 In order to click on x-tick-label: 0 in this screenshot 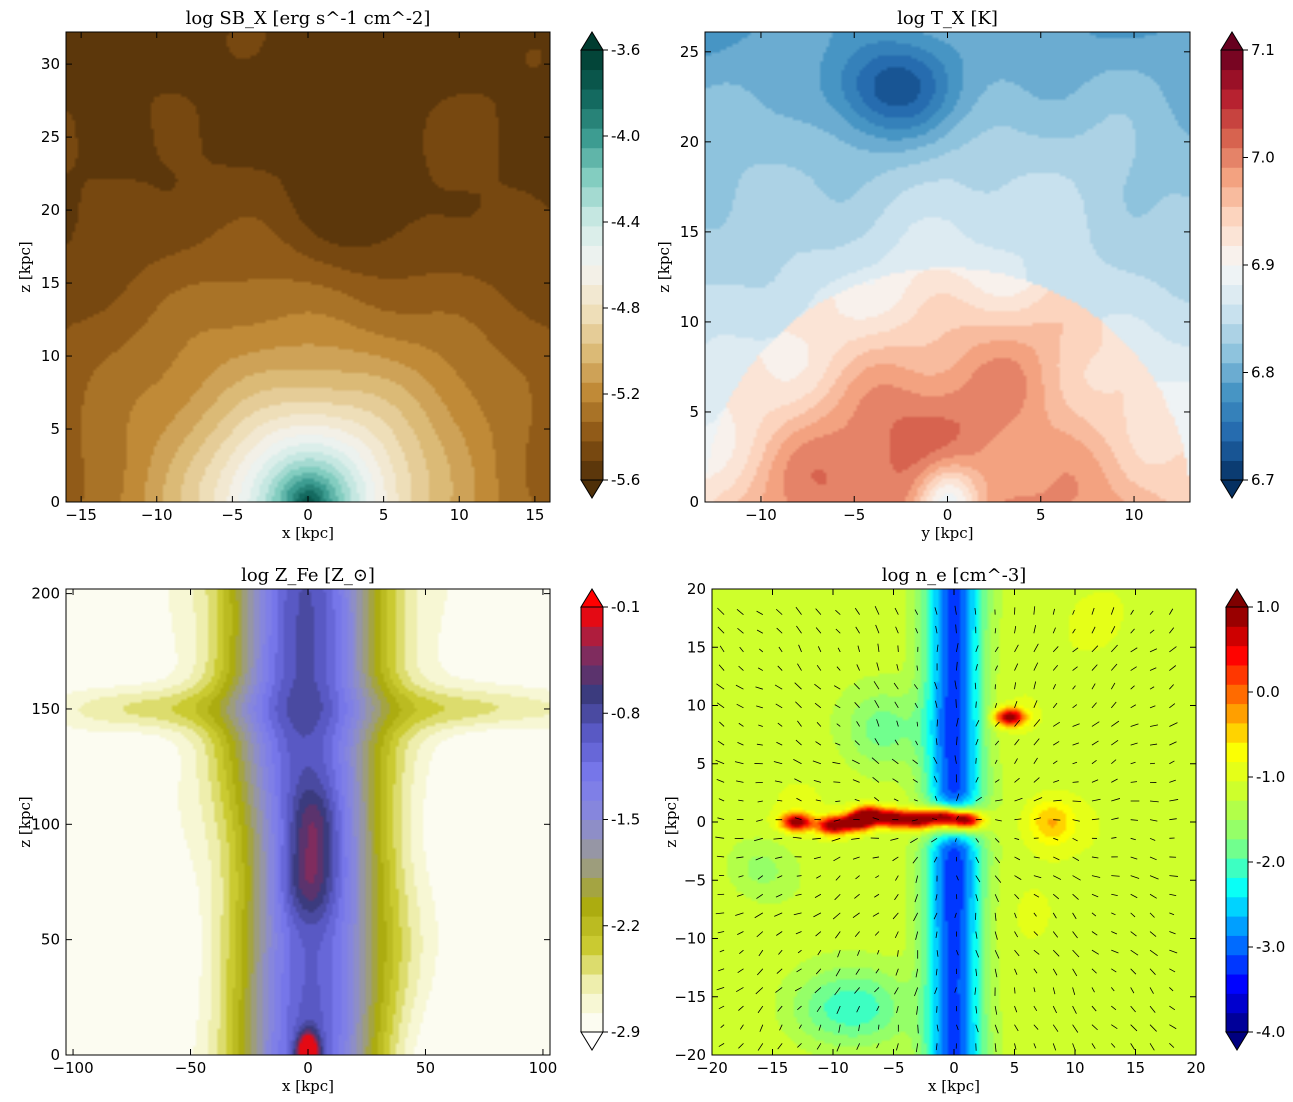, I will do `click(948, 515)`.